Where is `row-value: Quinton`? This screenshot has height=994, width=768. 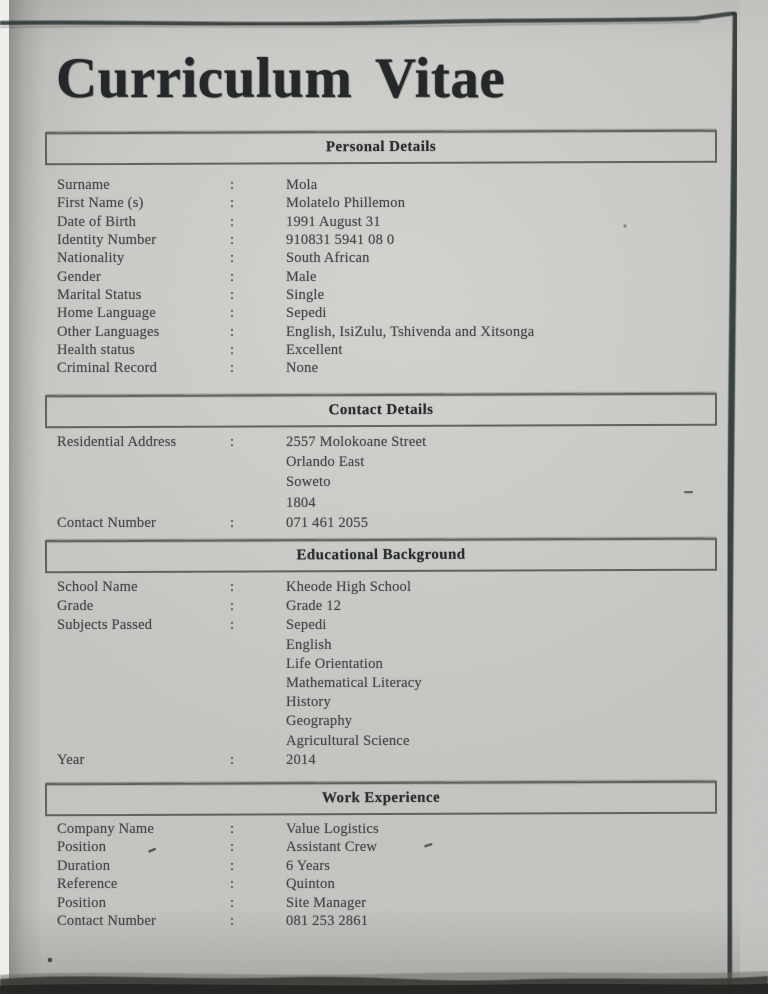
row-value: Quinton is located at coordinates (310, 884).